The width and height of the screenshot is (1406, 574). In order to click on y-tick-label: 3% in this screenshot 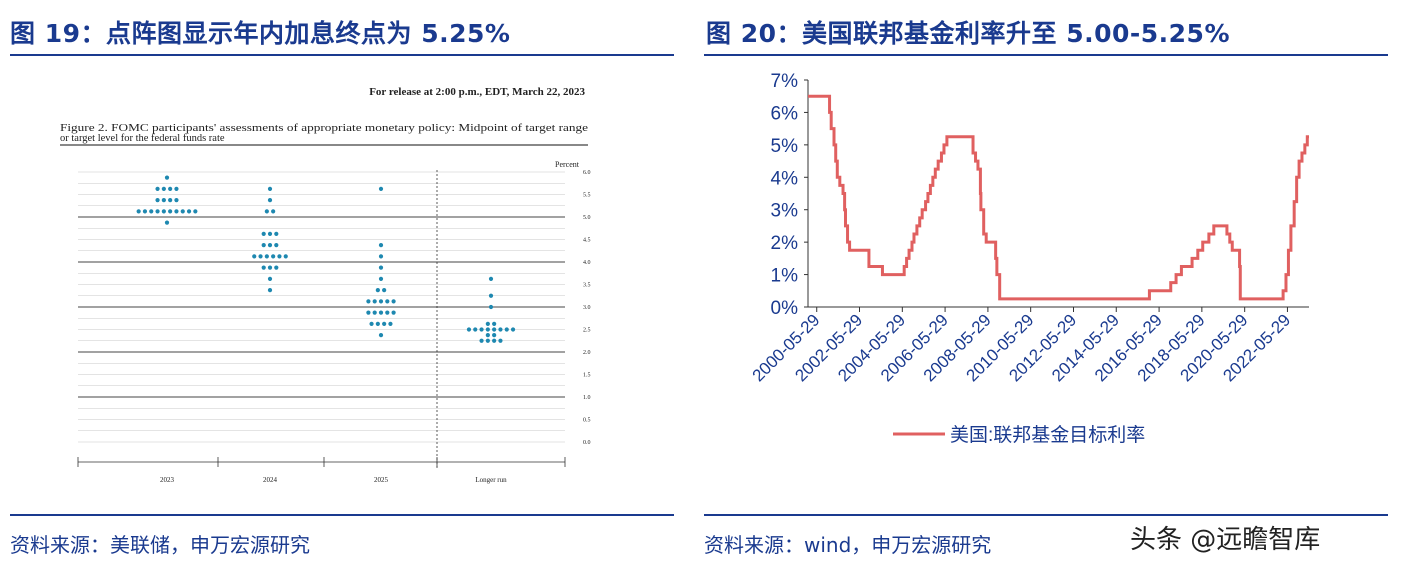, I will do `click(785, 211)`.